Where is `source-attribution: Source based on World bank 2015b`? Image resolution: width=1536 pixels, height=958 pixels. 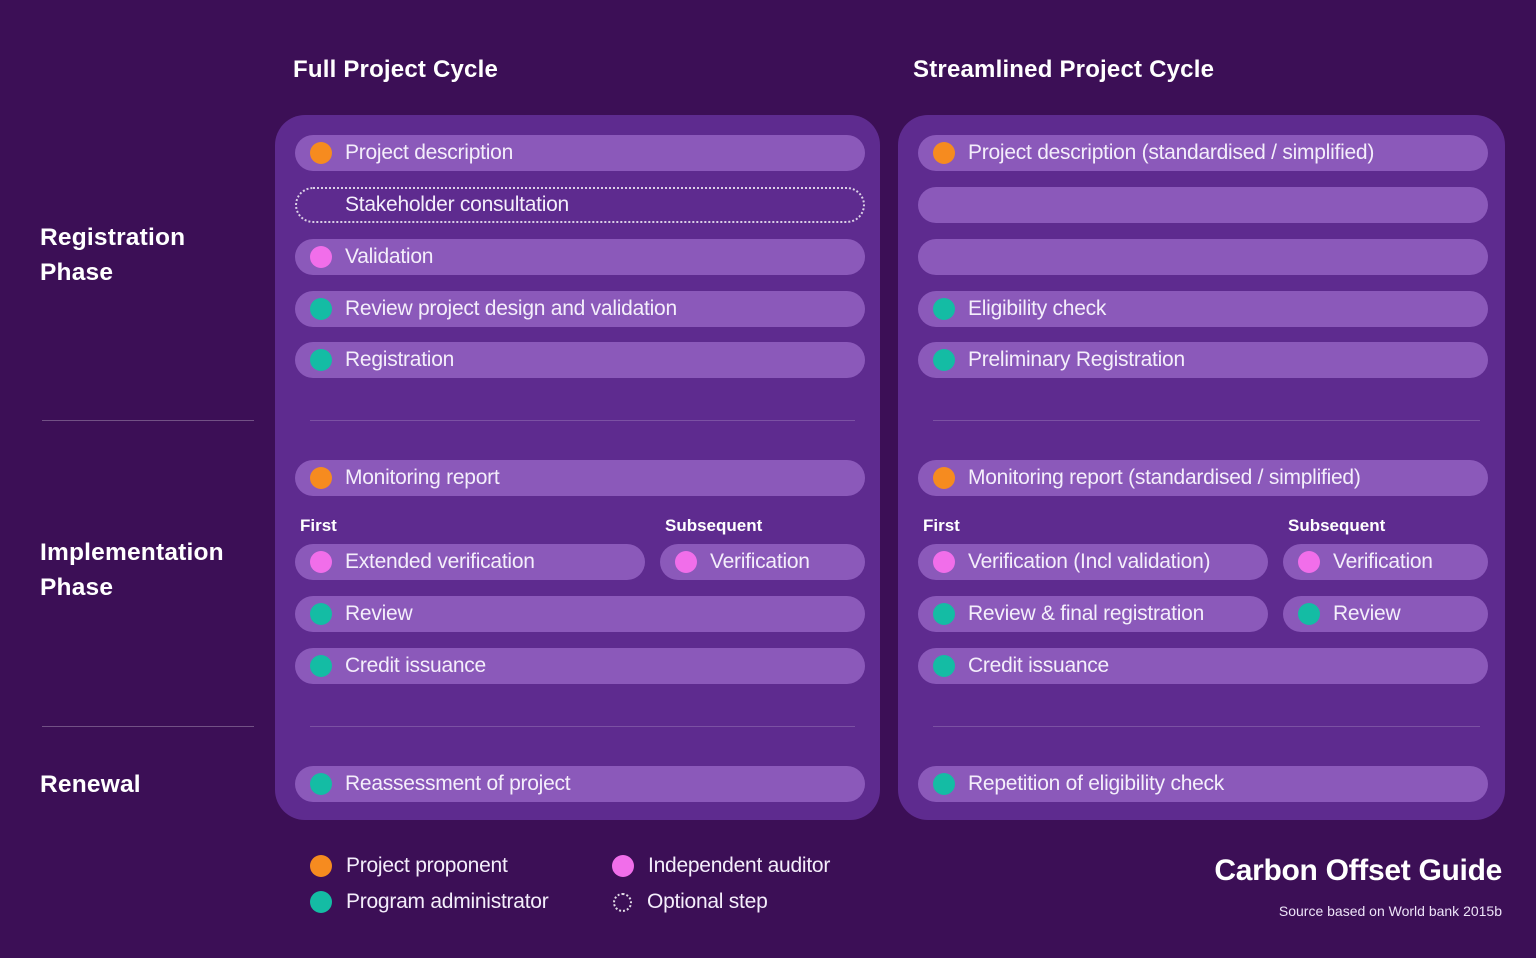 source-attribution: Source based on World bank 2015b is located at coordinates (1390, 911).